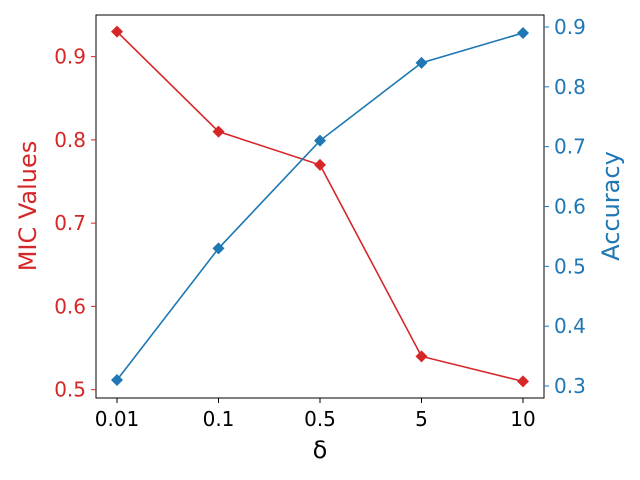 This screenshot has height=480, width=640. What do you see at coordinates (70, 390) in the screenshot?
I see `left-y-tick-label: 0.5` at bounding box center [70, 390].